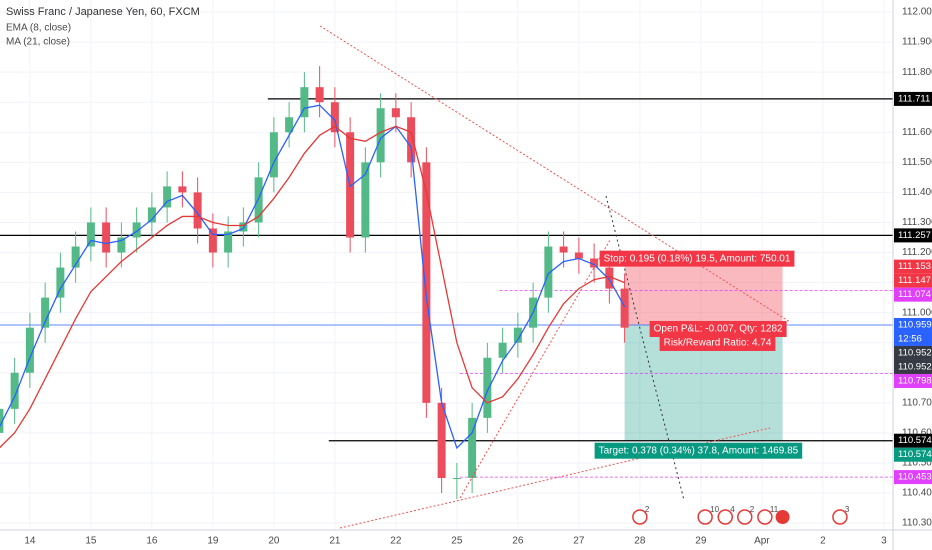  I want to click on rr-label: Risk/Reward Ratio: 4.74, so click(718, 343).